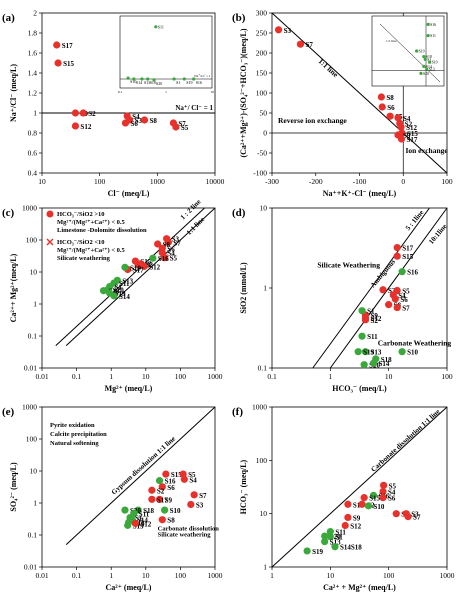 This screenshot has width=474, height=593. What do you see at coordinates (102, 230) in the screenshot?
I see `legend-text: Limestone -Dolomite dissolution` at bounding box center [102, 230].